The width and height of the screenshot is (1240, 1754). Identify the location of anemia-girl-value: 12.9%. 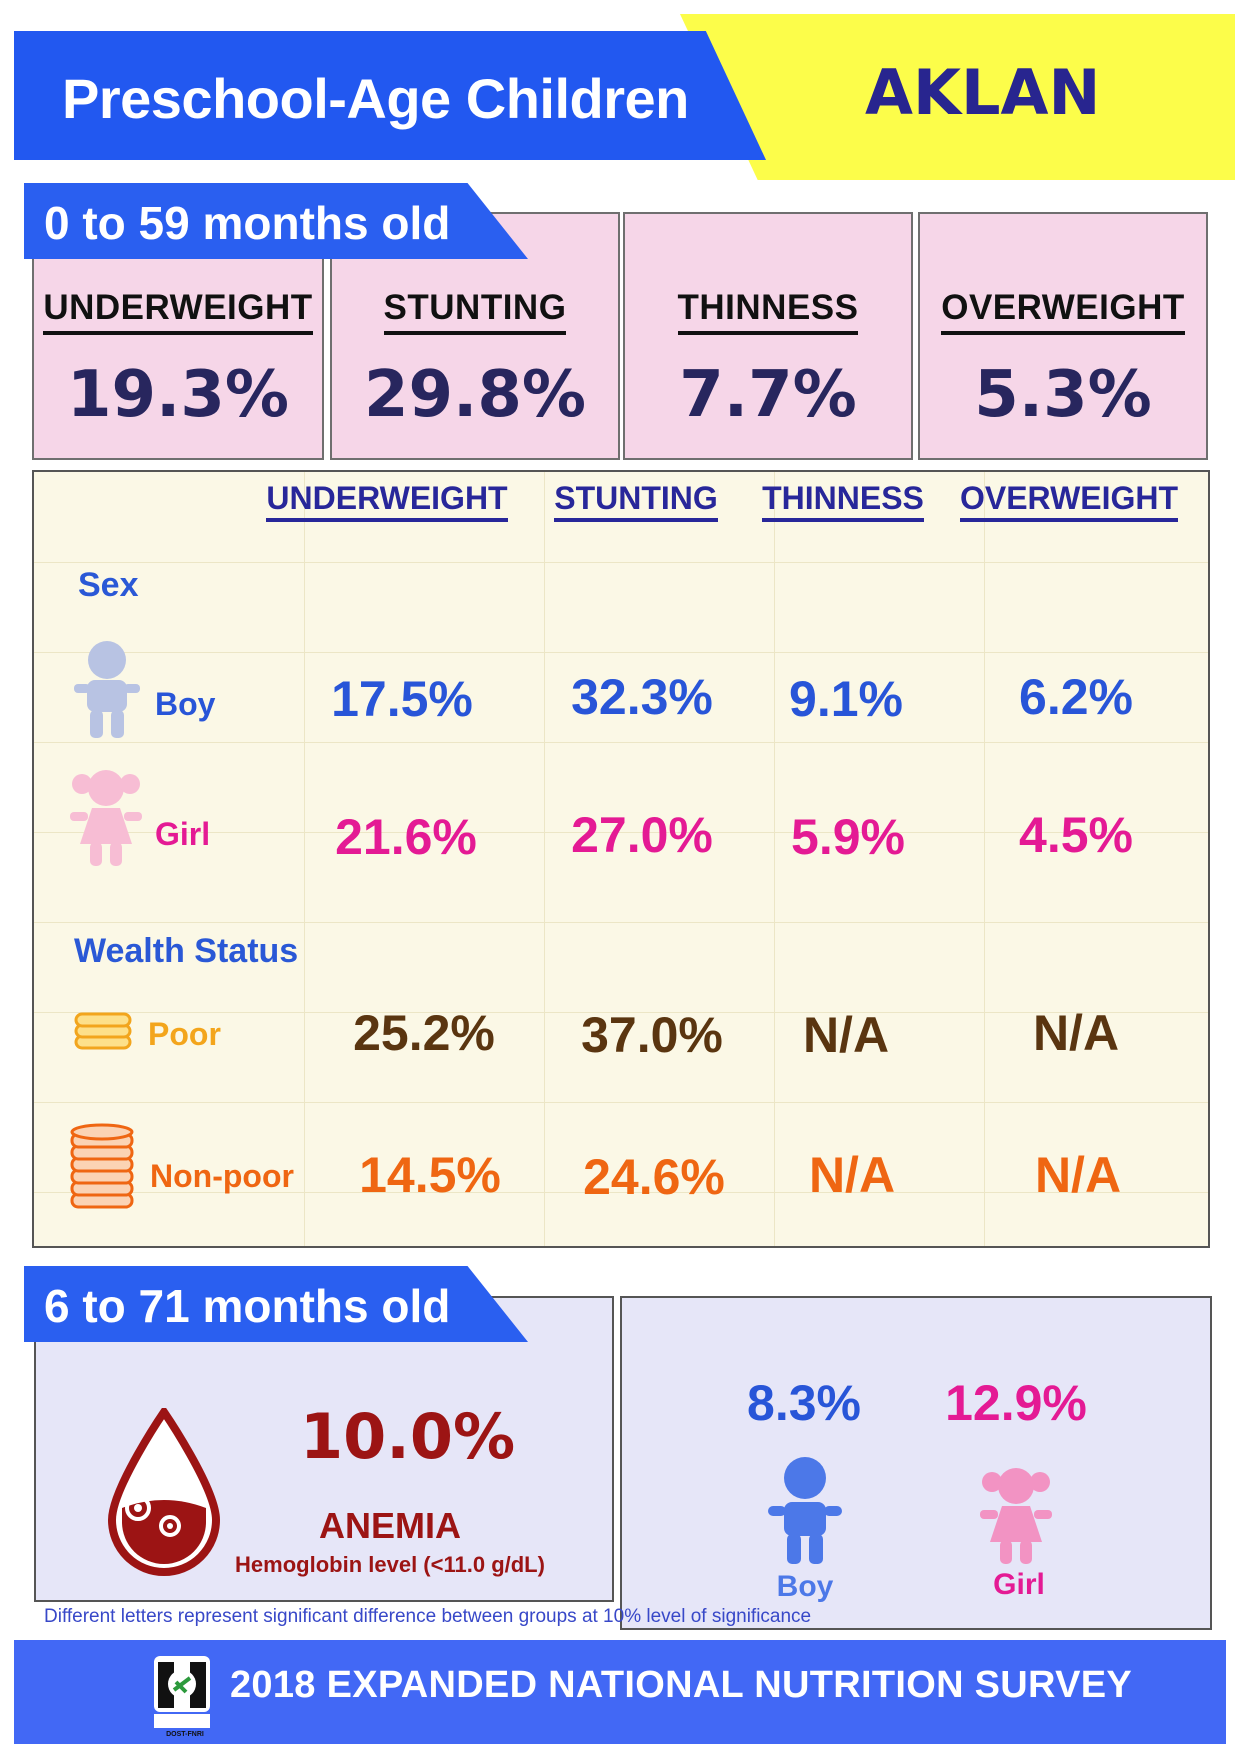
(1016, 1403).